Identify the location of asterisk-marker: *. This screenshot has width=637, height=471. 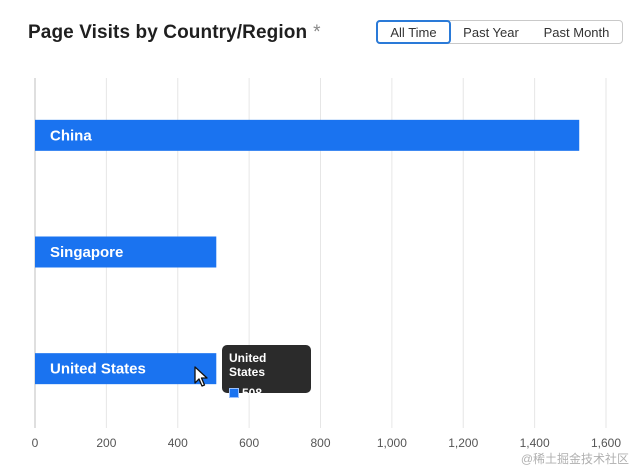
(317, 32).